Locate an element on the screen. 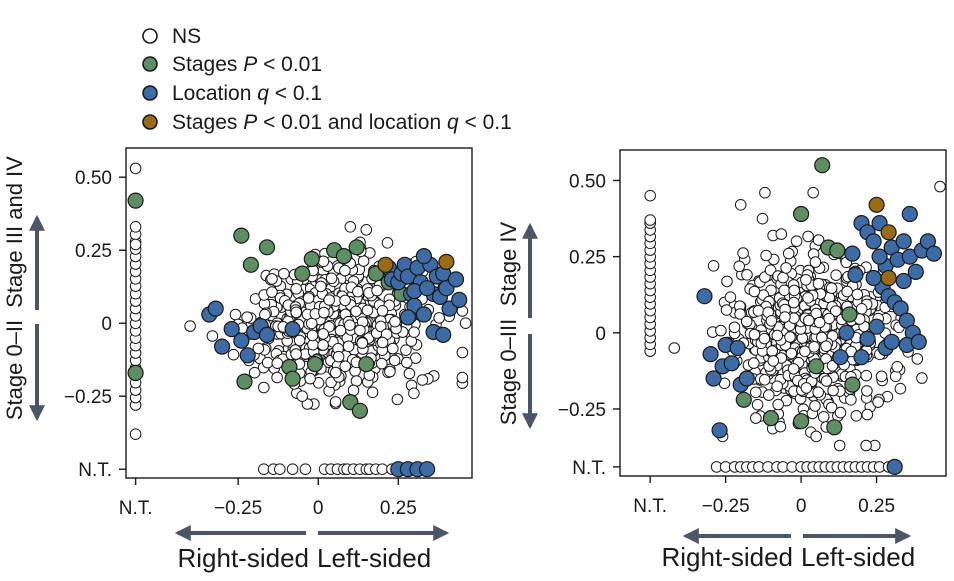 The width and height of the screenshot is (954, 581). legend-label-both: Stages P < 0.01 and location q < 0.1 is located at coordinates (342, 122).